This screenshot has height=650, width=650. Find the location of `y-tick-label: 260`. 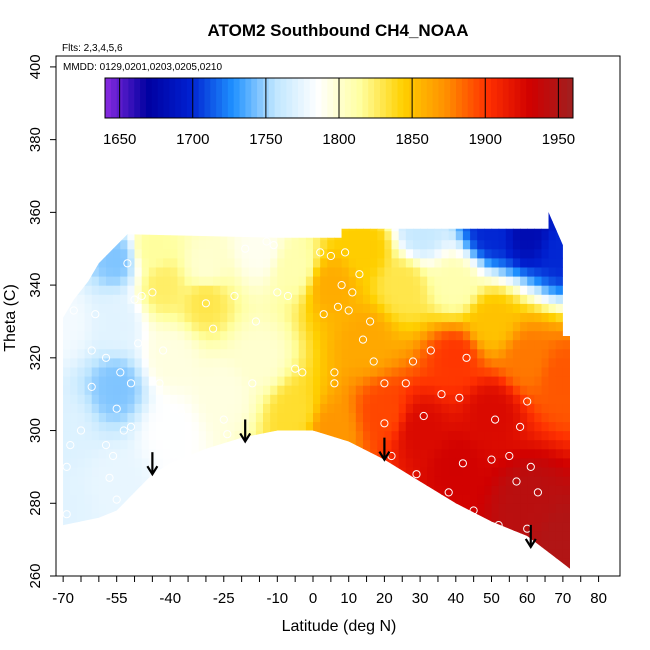

y-tick-label: 260 is located at coordinates (35, 575).